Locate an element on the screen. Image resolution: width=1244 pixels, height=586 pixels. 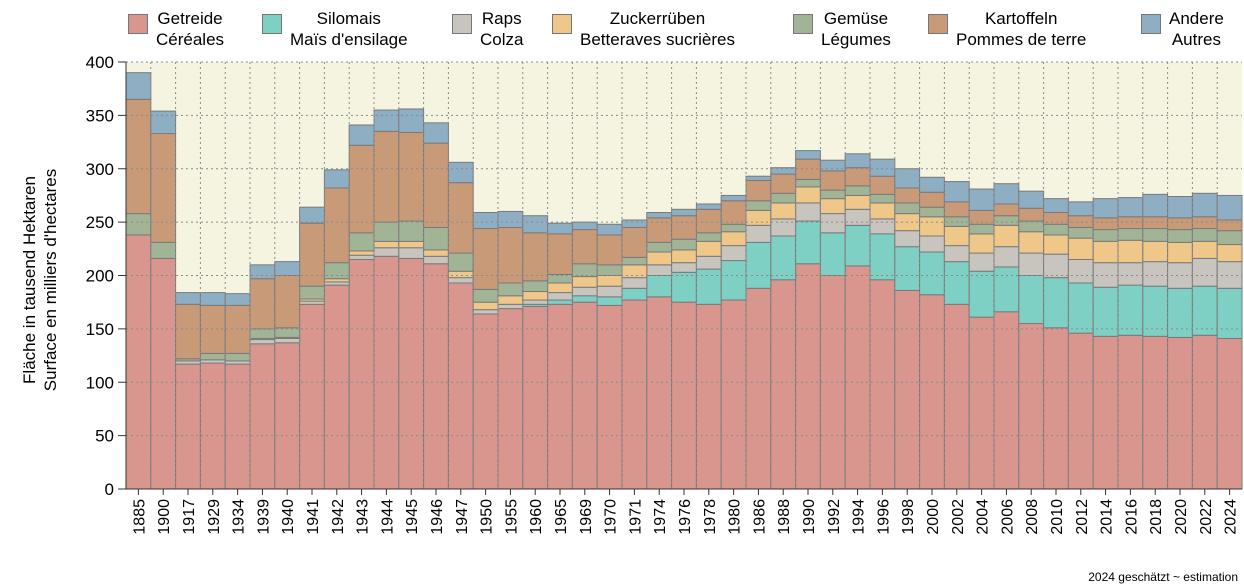
legend-label: Andere Autres is located at coordinates (1196, 29).